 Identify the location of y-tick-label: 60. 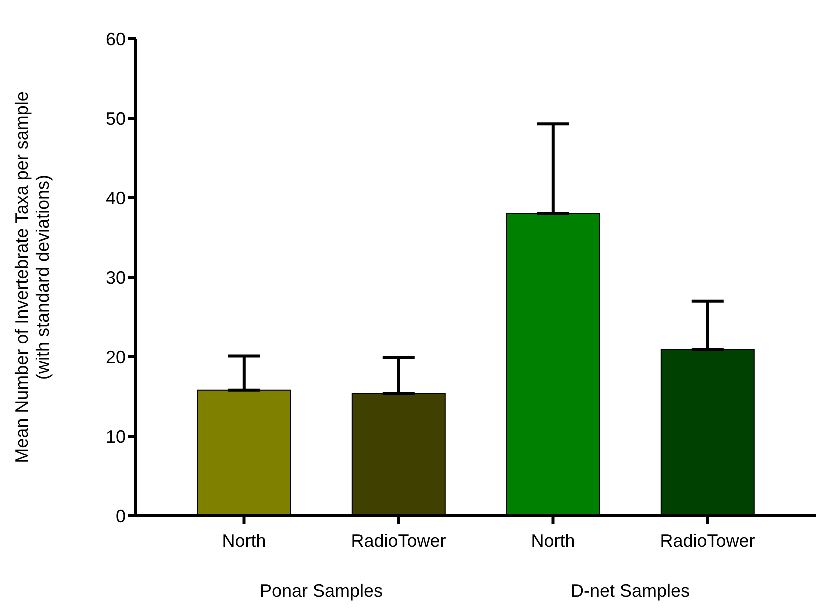
(116, 39).